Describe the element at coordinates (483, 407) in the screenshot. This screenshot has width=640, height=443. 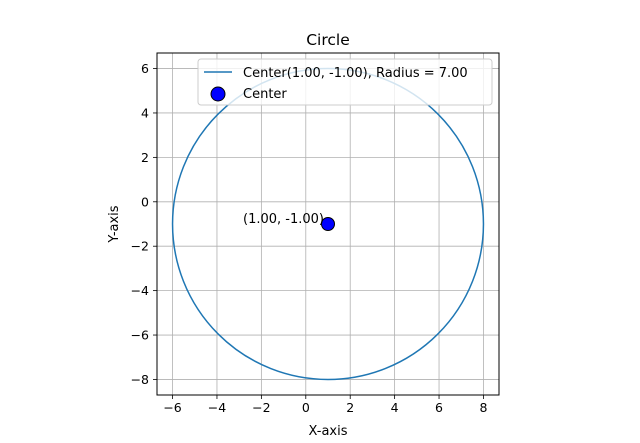
I see `x-tick-label: 8` at that location.